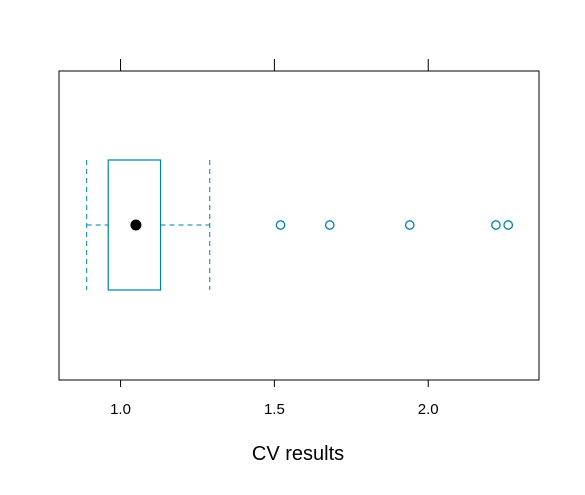 The height and width of the screenshot is (495, 585). I want to click on x-tick-label-1: 1.5, so click(274, 409).